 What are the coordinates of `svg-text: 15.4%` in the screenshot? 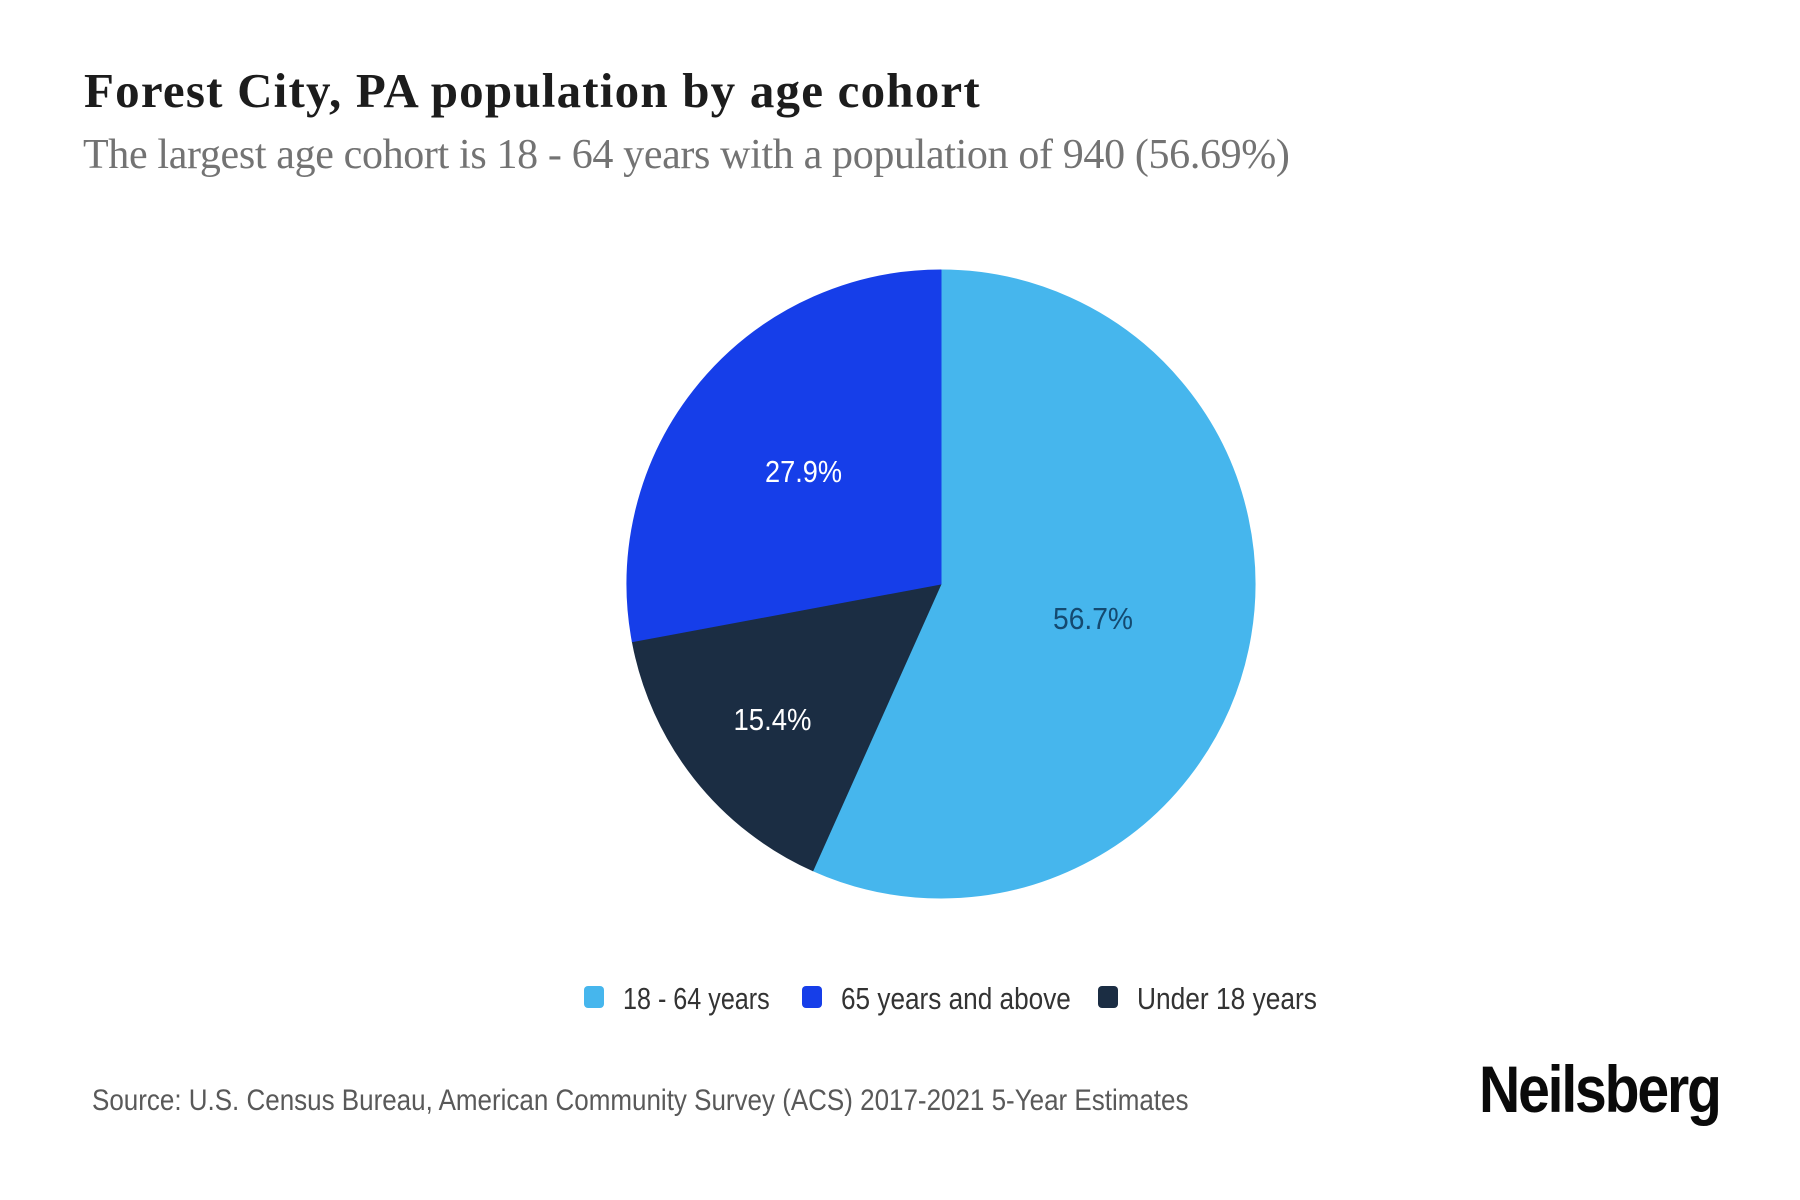 It's located at (773, 719).